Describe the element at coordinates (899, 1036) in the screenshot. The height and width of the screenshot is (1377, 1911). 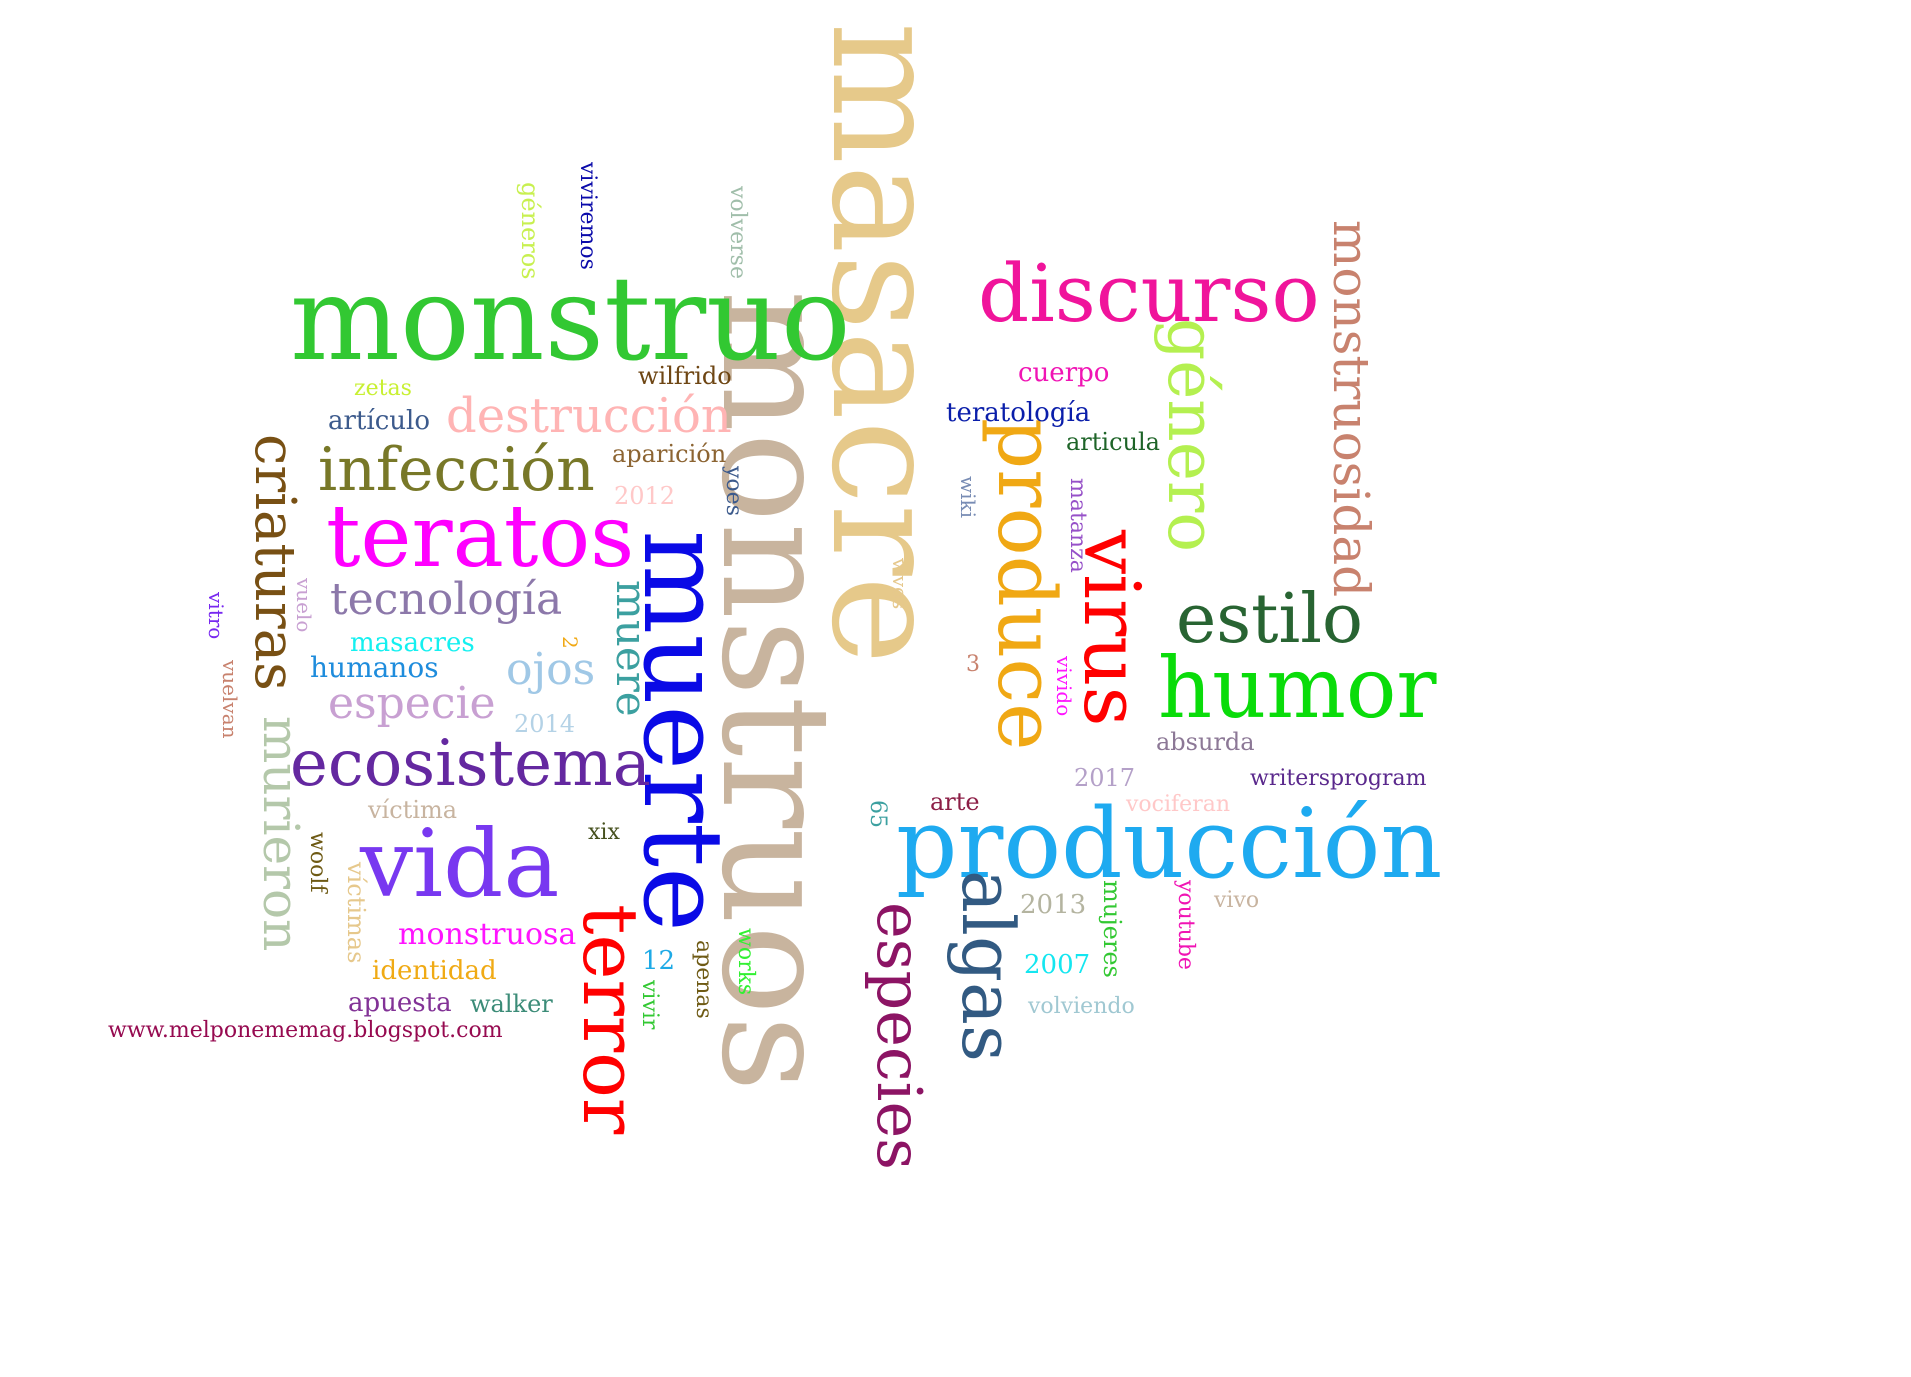
I see `cloud-word-especies: especies` at that location.